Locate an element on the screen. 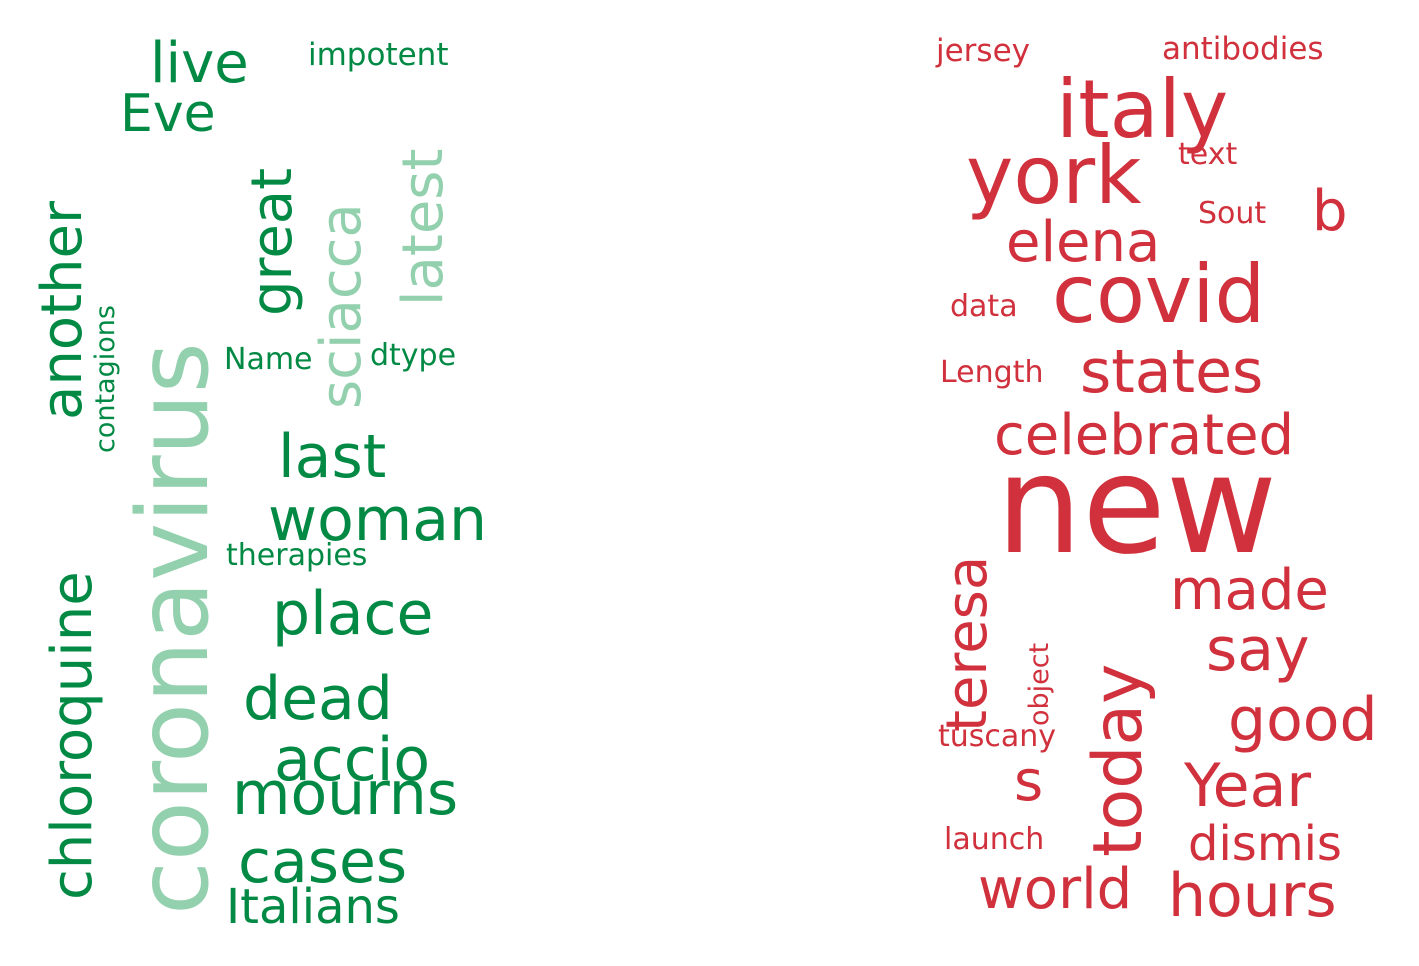 The width and height of the screenshot is (1419, 966). word-cases: cases is located at coordinates (323, 862).